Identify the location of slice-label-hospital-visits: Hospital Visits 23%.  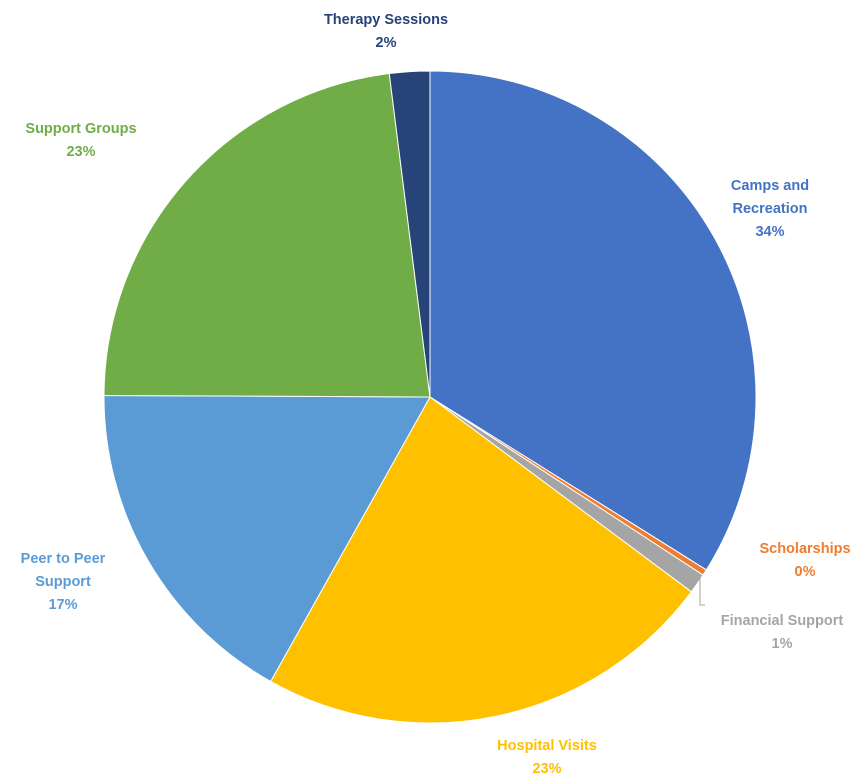
(547, 757).